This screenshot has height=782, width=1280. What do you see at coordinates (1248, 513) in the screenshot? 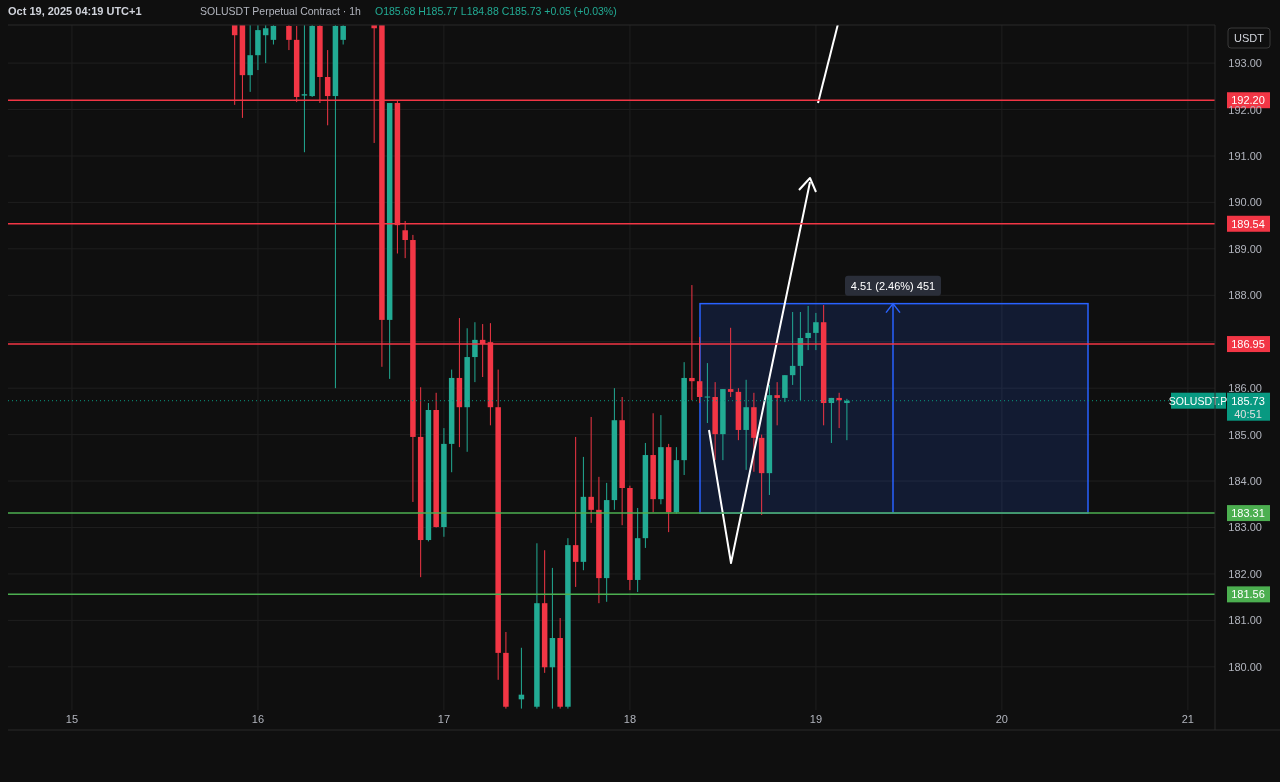
I see `ref-line-label: 183.31` at bounding box center [1248, 513].